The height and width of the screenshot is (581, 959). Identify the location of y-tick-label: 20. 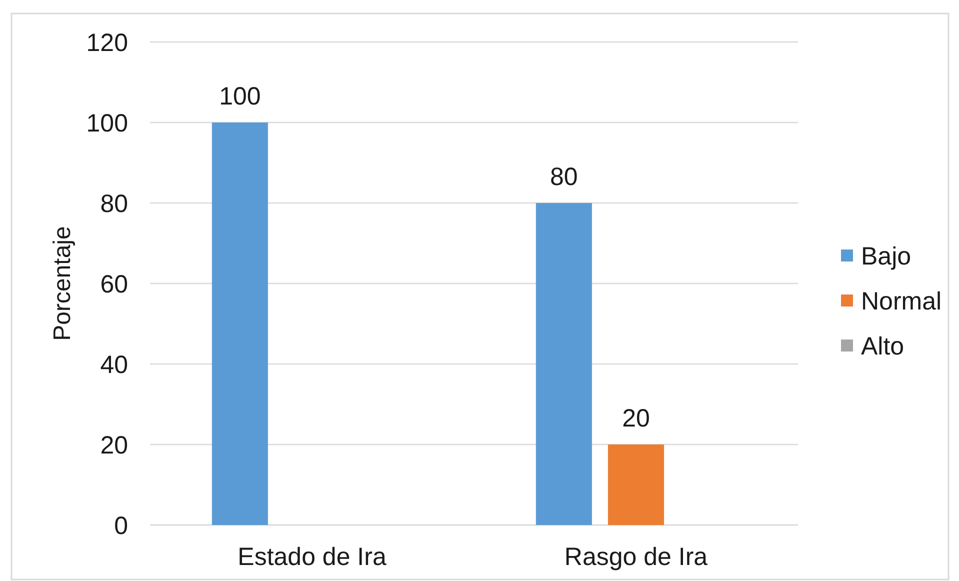
(114, 446).